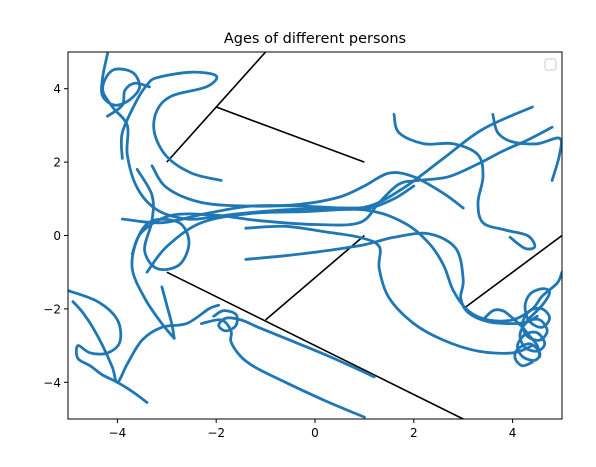 This screenshot has width=596, height=467. I want to click on y-tick-label: 4, so click(57, 89).